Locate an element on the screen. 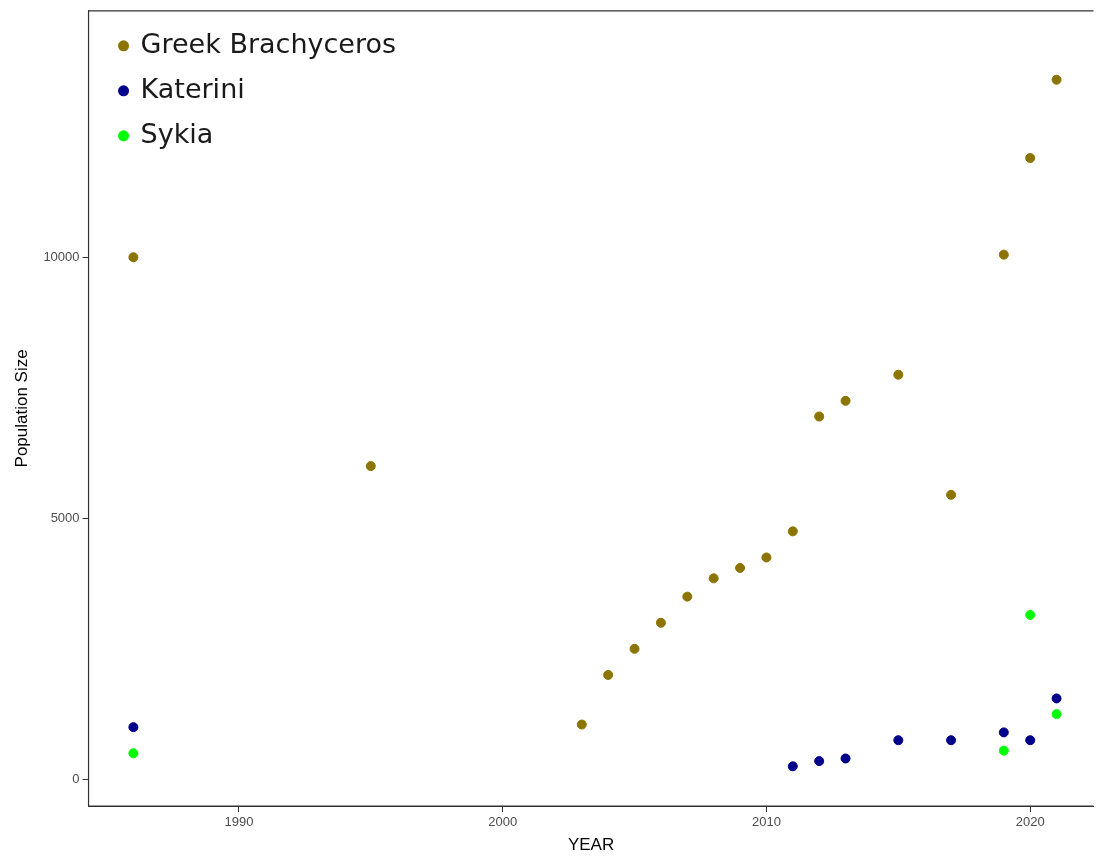 The image size is (1099, 858). y-axis-title: Population Size is located at coordinates (21, 408).